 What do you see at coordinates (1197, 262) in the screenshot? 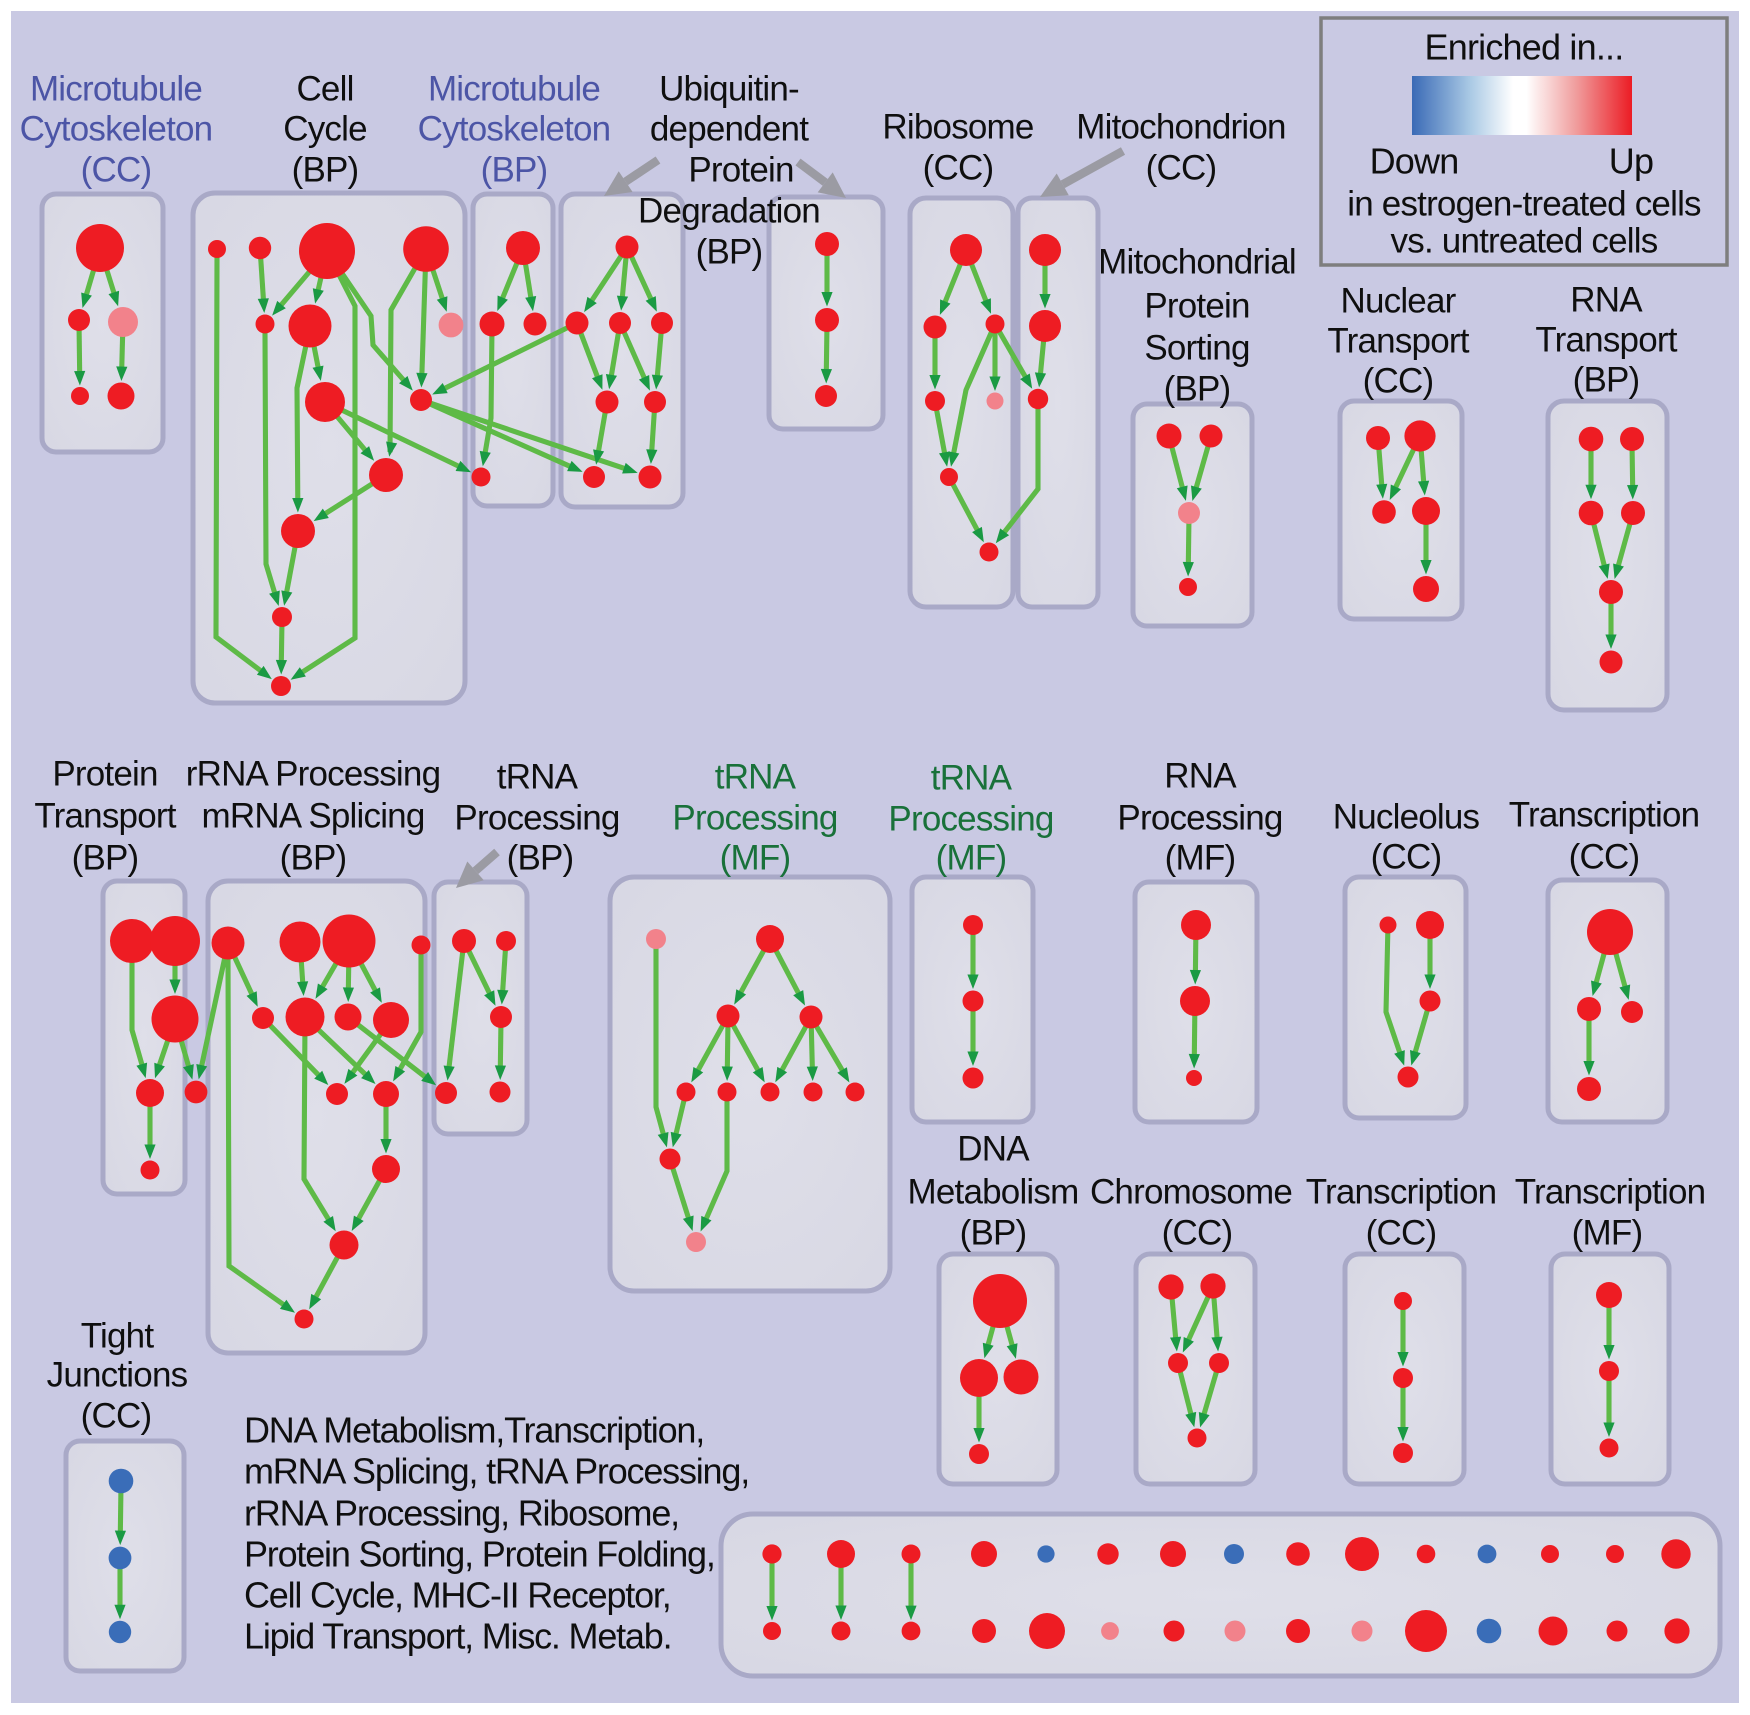
I see `svg-text: Mitochondrial` at bounding box center [1197, 262].